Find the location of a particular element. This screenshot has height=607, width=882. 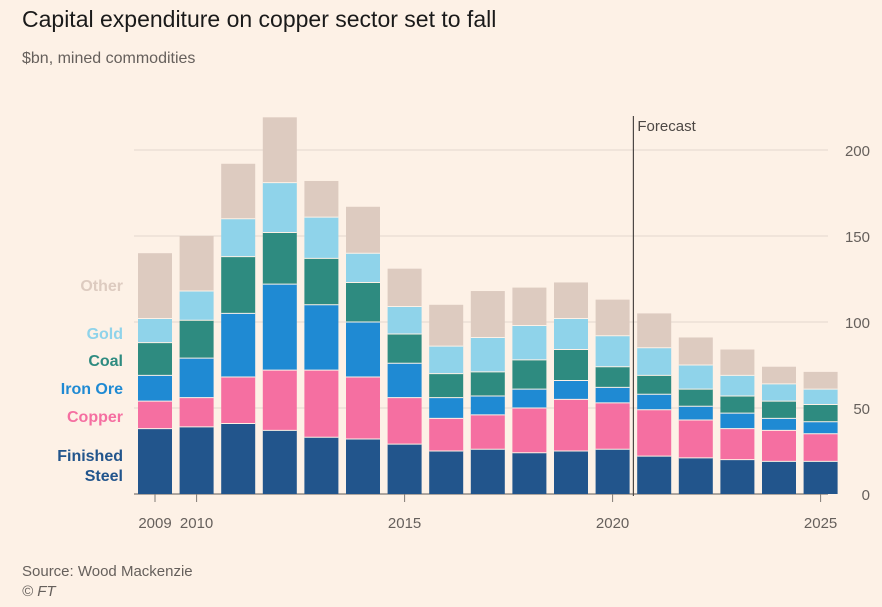

legend-label-coal: Coal is located at coordinates (105, 361).